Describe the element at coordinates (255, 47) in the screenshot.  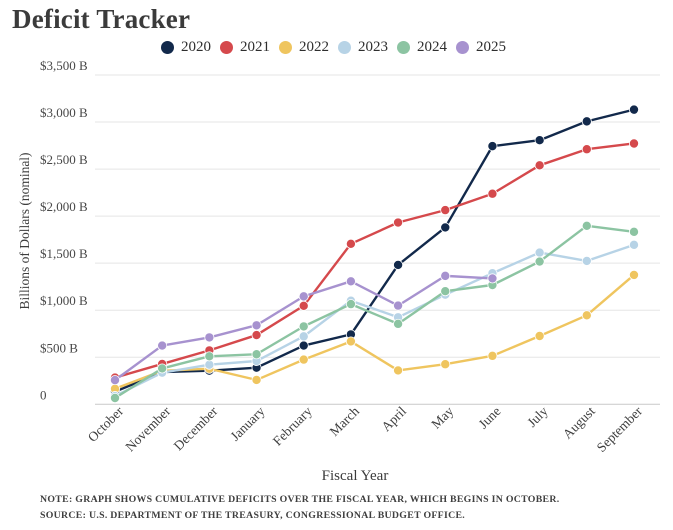
I see `legend-label: 2021` at that location.